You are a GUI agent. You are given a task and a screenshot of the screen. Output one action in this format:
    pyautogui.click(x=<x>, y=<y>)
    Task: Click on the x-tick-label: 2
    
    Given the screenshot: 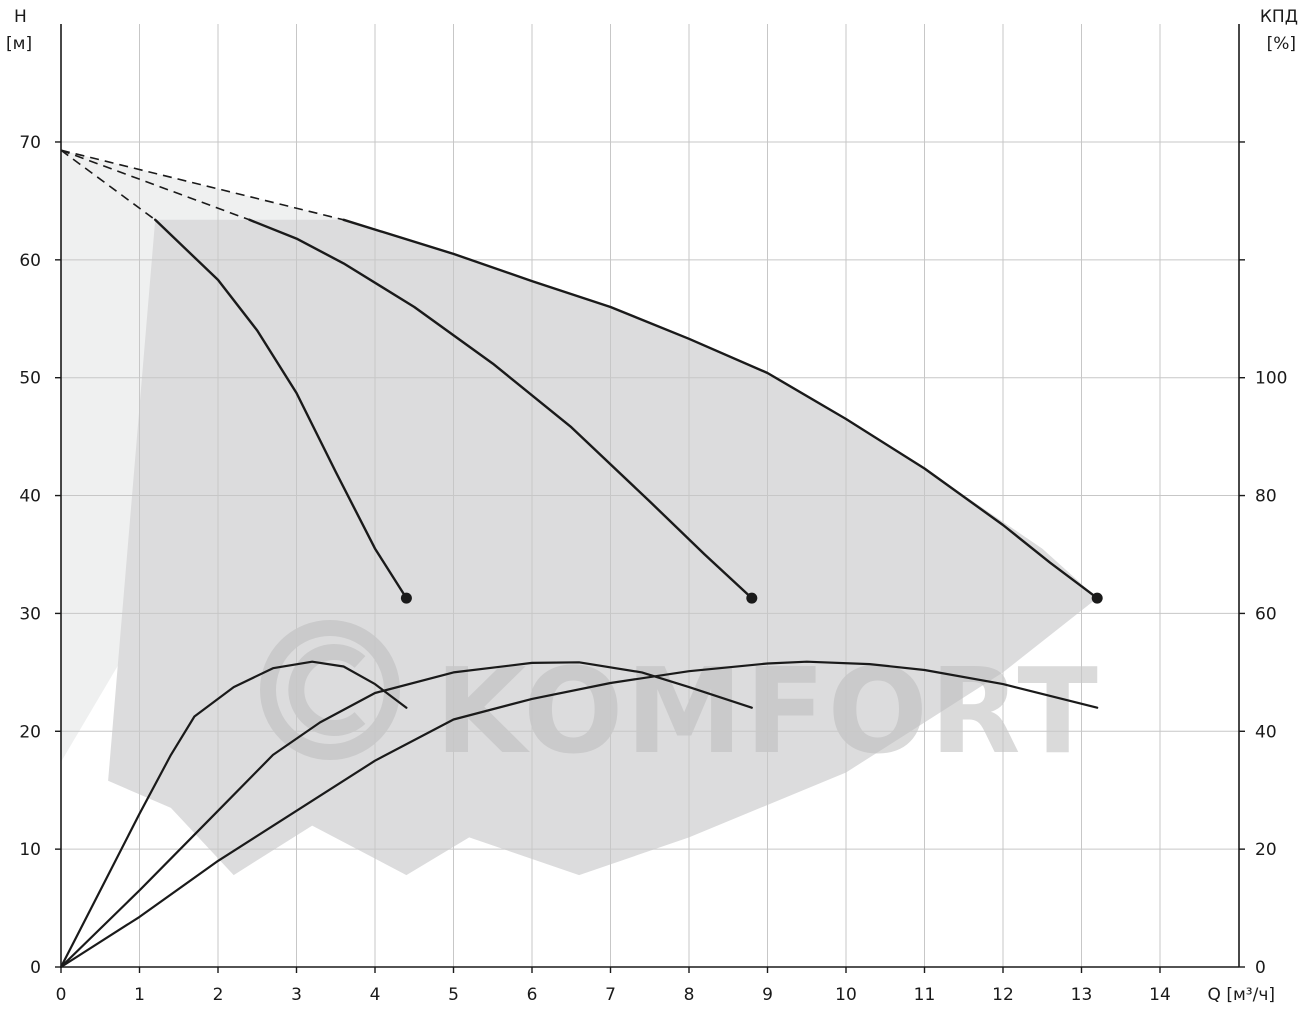 What is the action you would take?
    pyautogui.click(x=218, y=995)
    